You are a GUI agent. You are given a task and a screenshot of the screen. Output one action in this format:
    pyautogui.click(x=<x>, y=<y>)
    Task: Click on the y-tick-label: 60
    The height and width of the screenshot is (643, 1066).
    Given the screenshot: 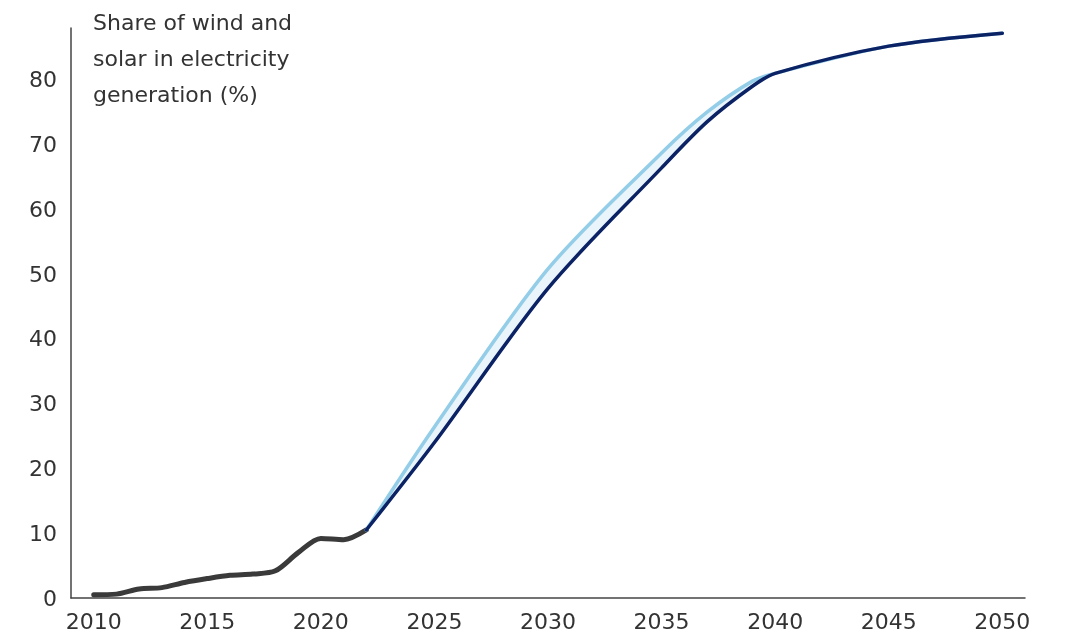 What is the action you would take?
    pyautogui.click(x=43, y=209)
    